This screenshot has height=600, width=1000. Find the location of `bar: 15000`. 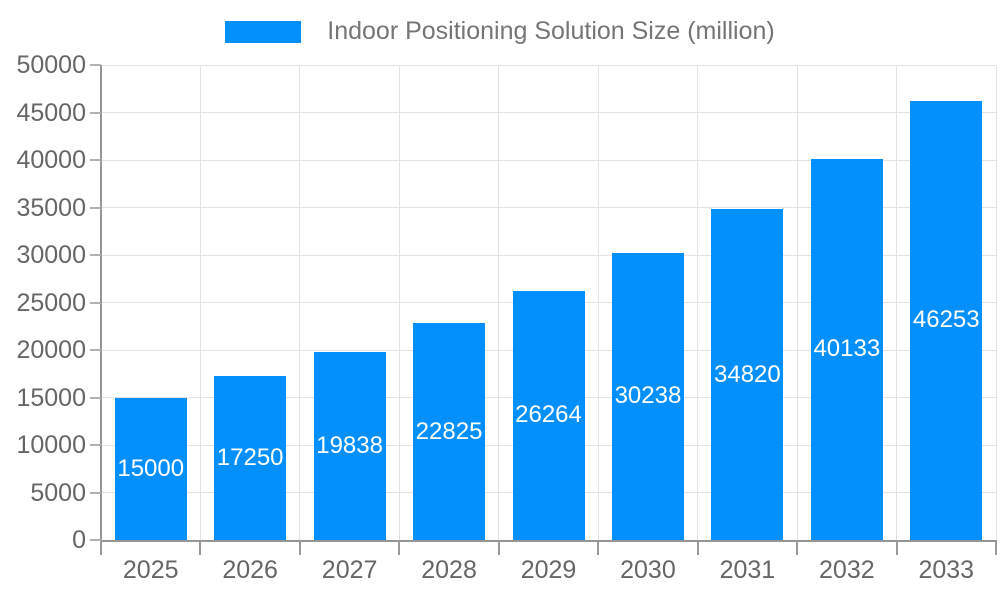

bar: 15000 is located at coordinates (150, 468).